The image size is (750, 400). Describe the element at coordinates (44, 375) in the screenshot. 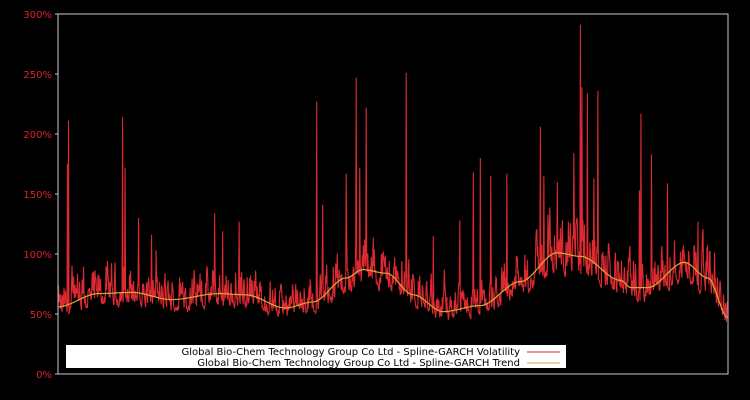

I see `y-tick-label: 0%` at that location.